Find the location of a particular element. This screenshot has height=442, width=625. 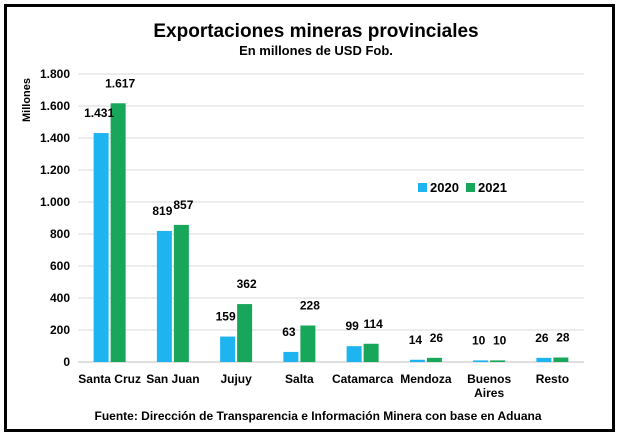

data-label-2021: 10 is located at coordinates (500, 340).